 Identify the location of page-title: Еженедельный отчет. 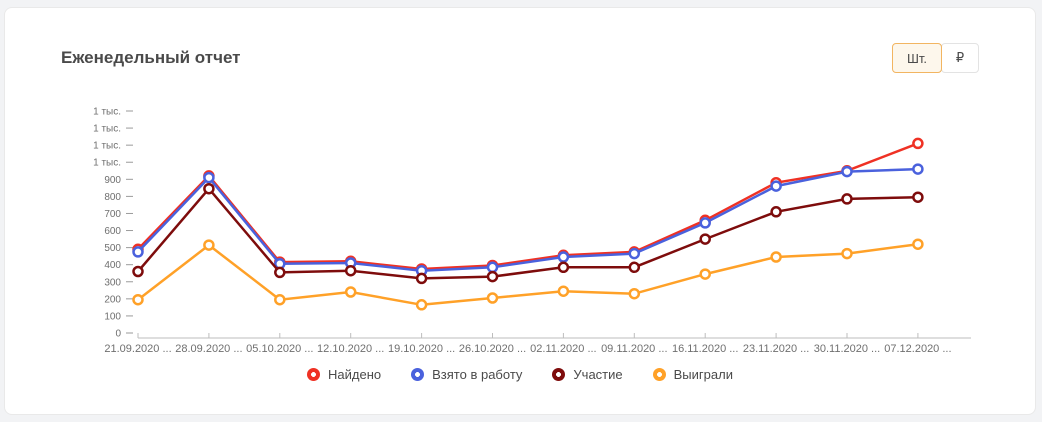
(151, 57).